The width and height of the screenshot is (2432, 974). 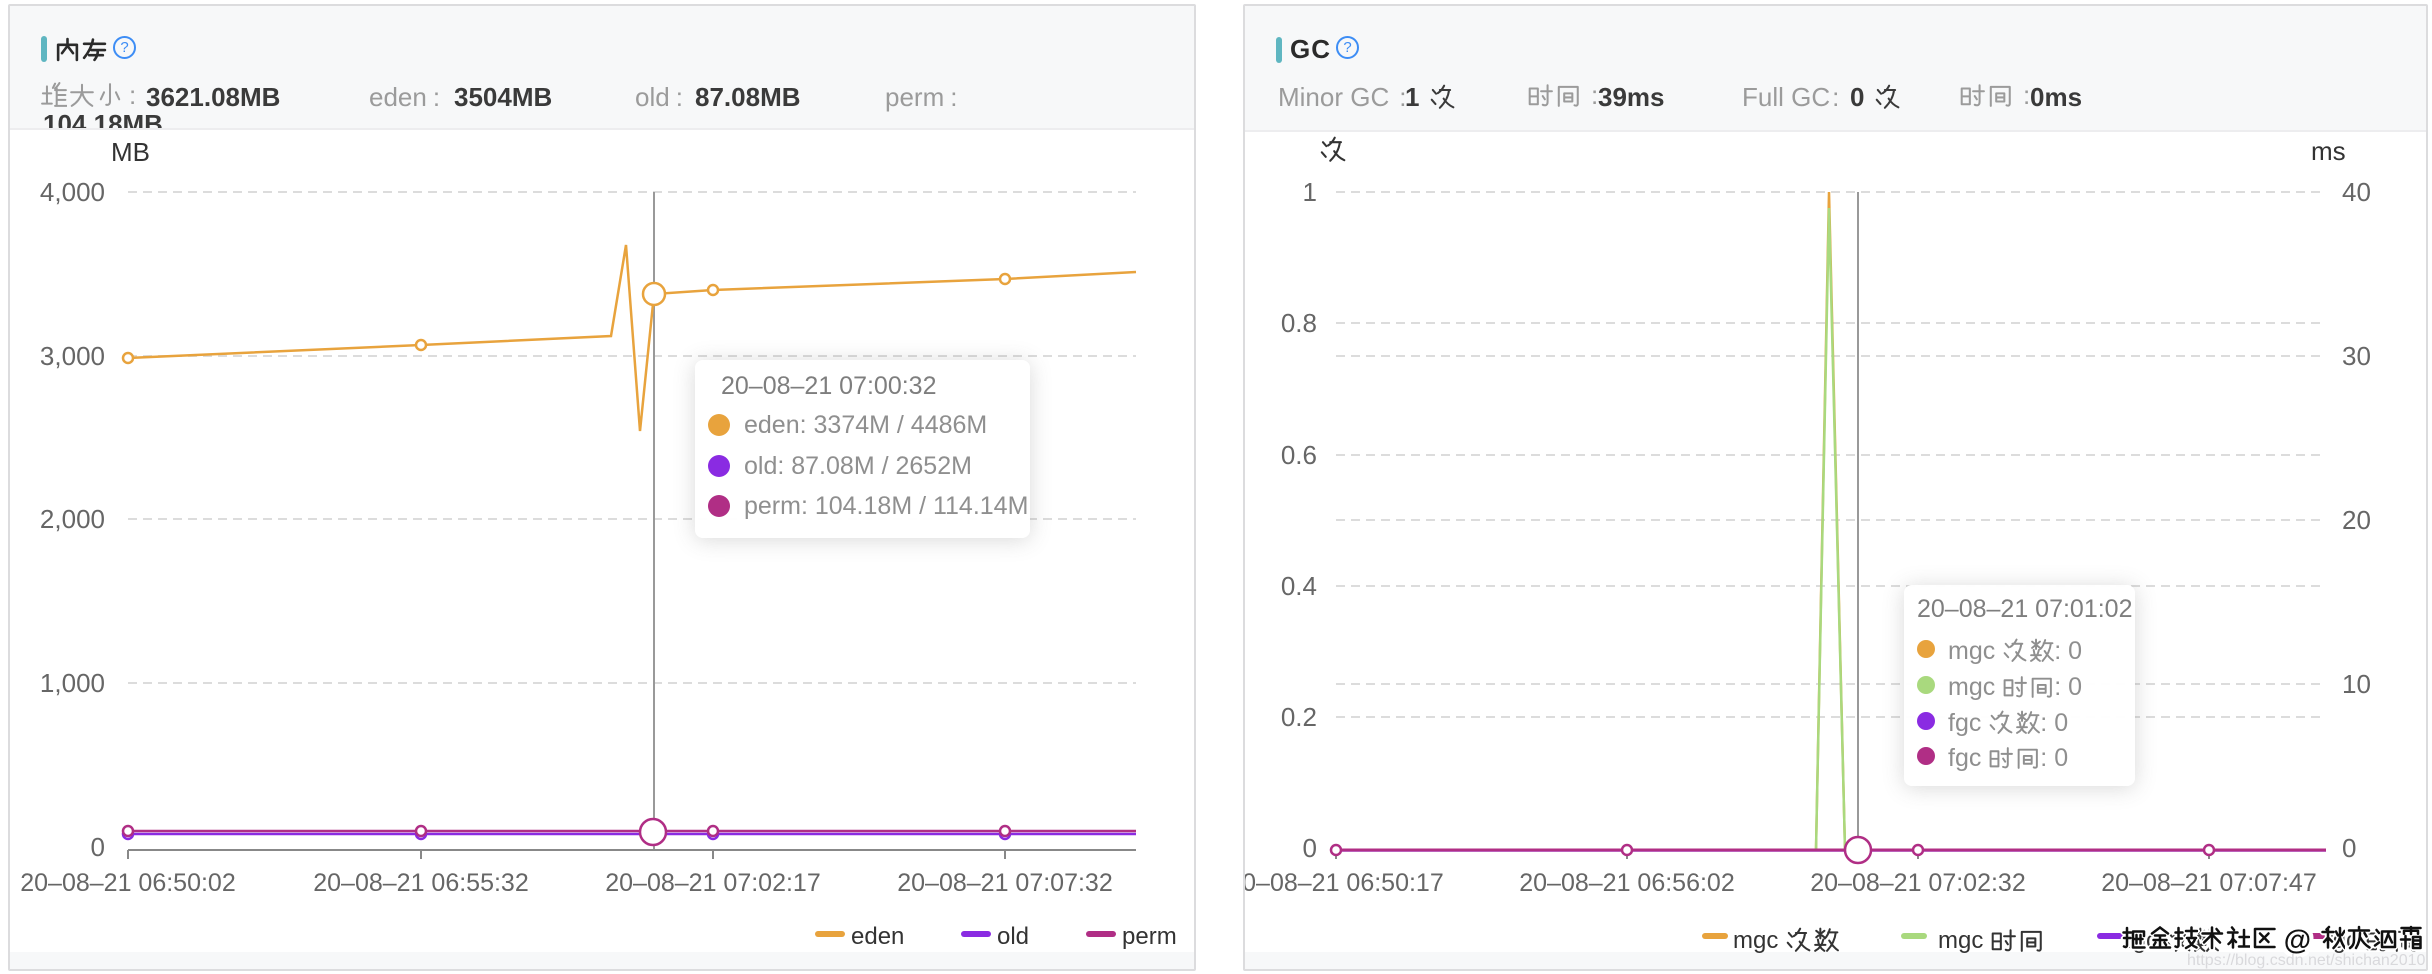 What do you see at coordinates (1344, 883) in the screenshot?
I see `svg-text: 20–08–21 06:50:17` at bounding box center [1344, 883].